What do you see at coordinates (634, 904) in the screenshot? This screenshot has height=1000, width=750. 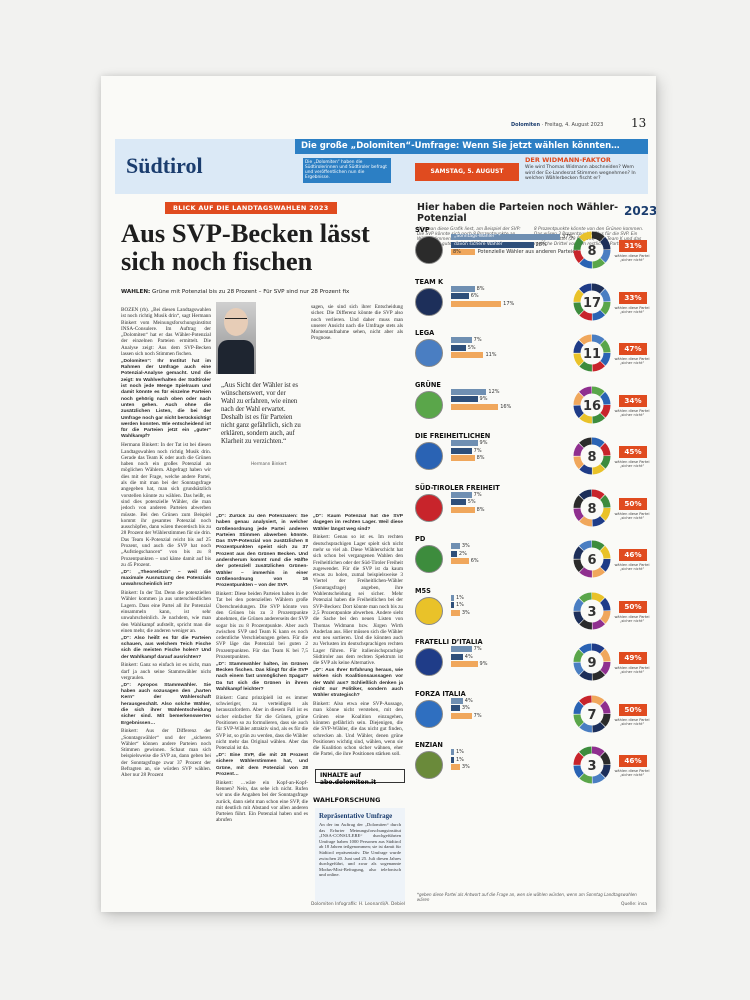 I see `footer-source: Quelle: insa` at bounding box center [634, 904].